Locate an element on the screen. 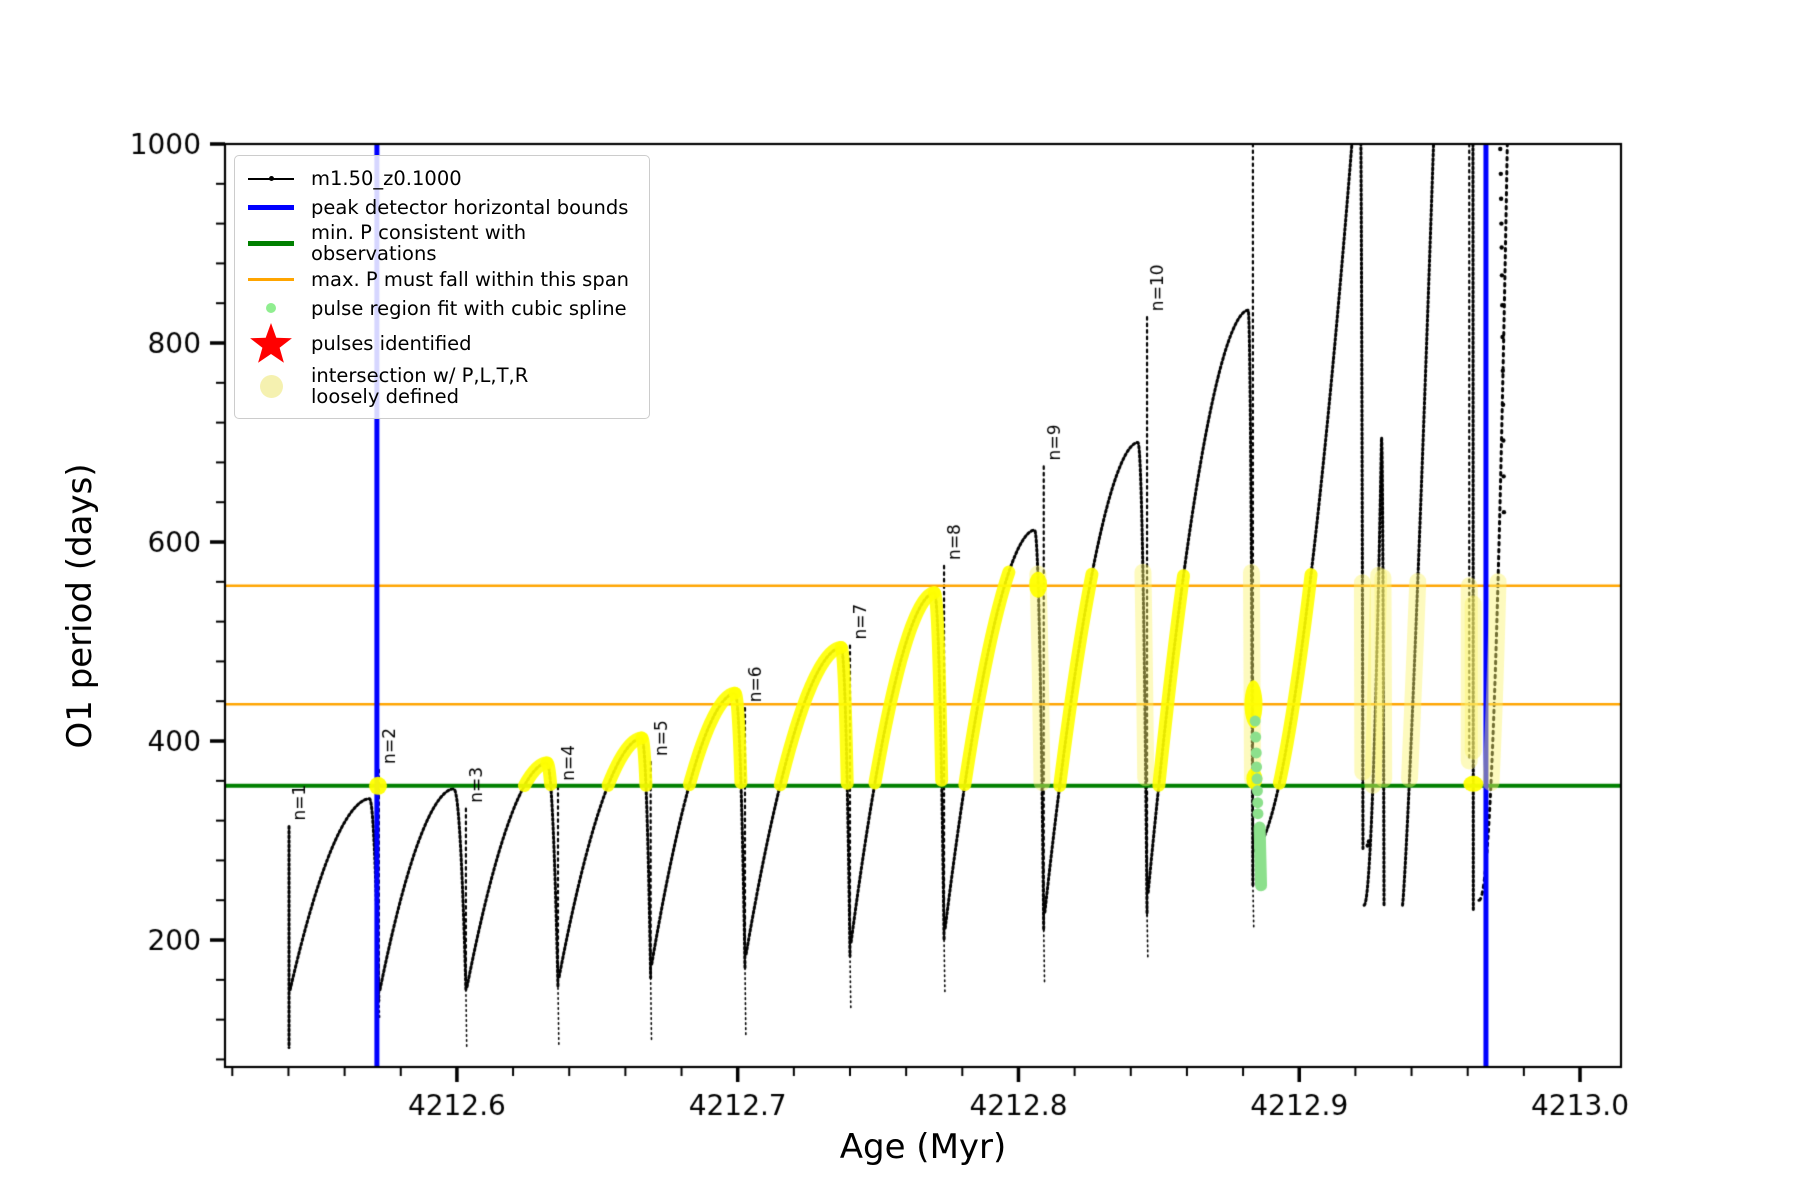 The width and height of the screenshot is (1800, 1200). red-star-icon is located at coordinates (271, 343).